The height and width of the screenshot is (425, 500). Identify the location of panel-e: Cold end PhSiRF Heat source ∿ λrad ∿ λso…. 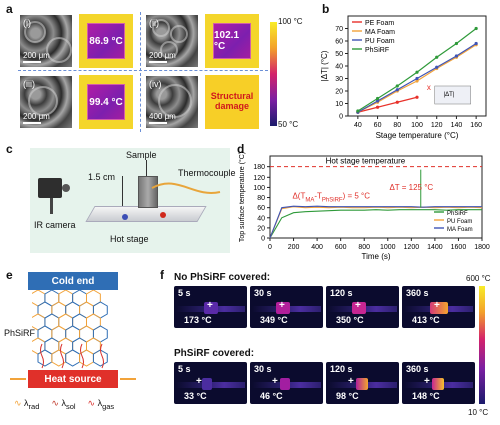
(75, 347).